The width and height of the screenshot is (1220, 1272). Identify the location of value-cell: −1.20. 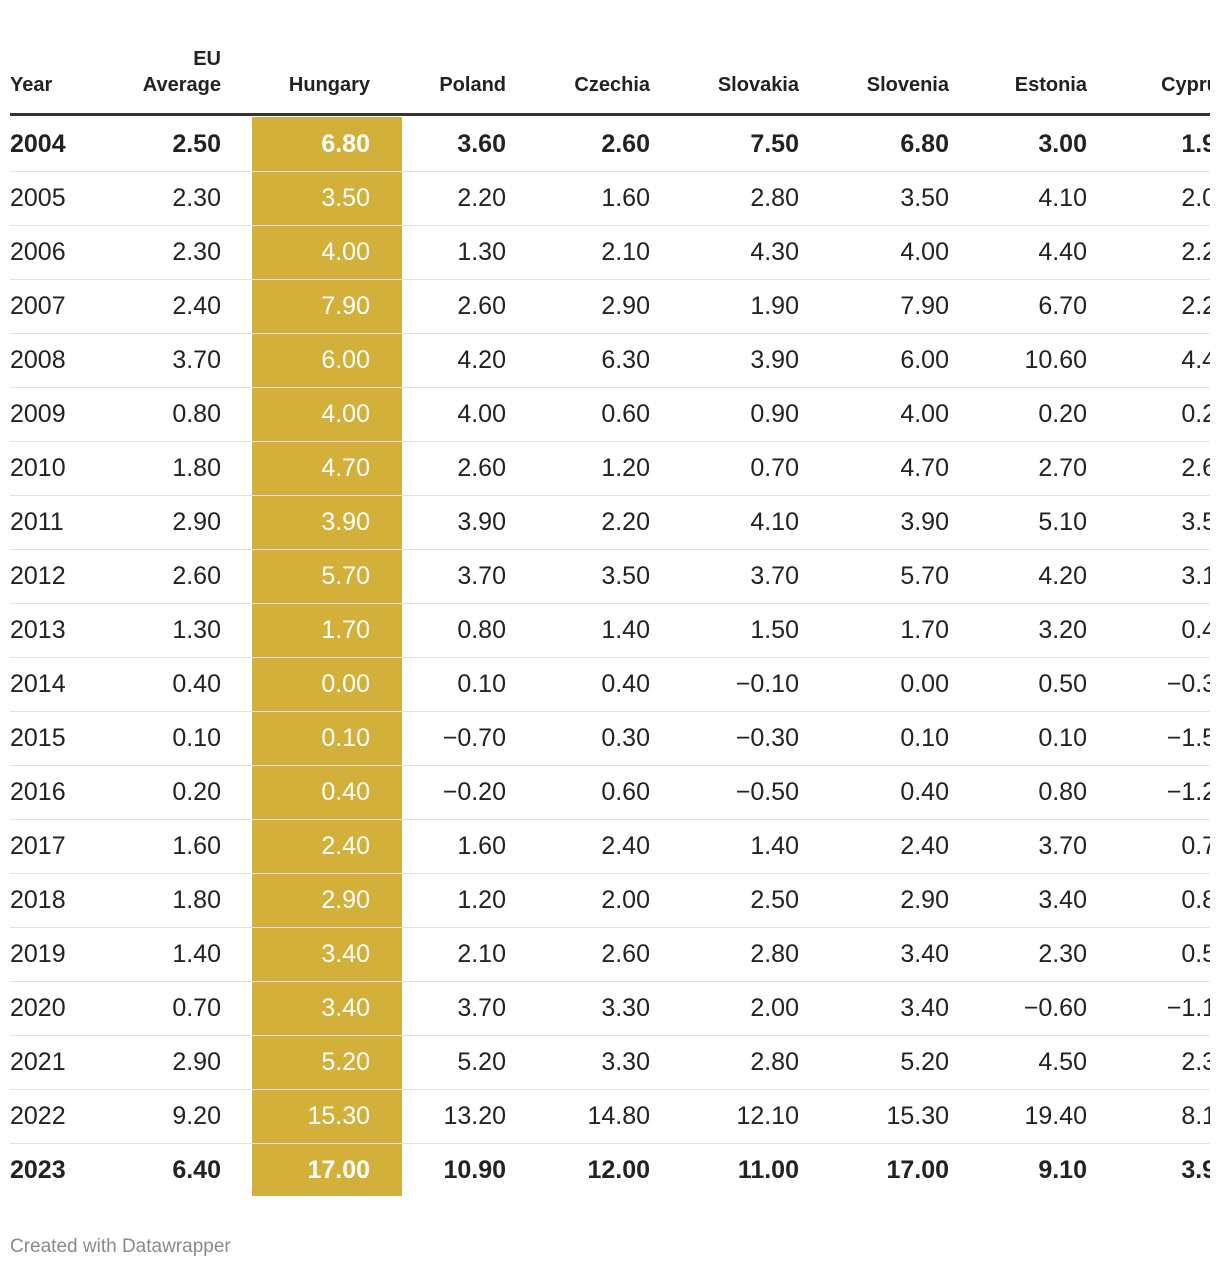
(1188, 792).